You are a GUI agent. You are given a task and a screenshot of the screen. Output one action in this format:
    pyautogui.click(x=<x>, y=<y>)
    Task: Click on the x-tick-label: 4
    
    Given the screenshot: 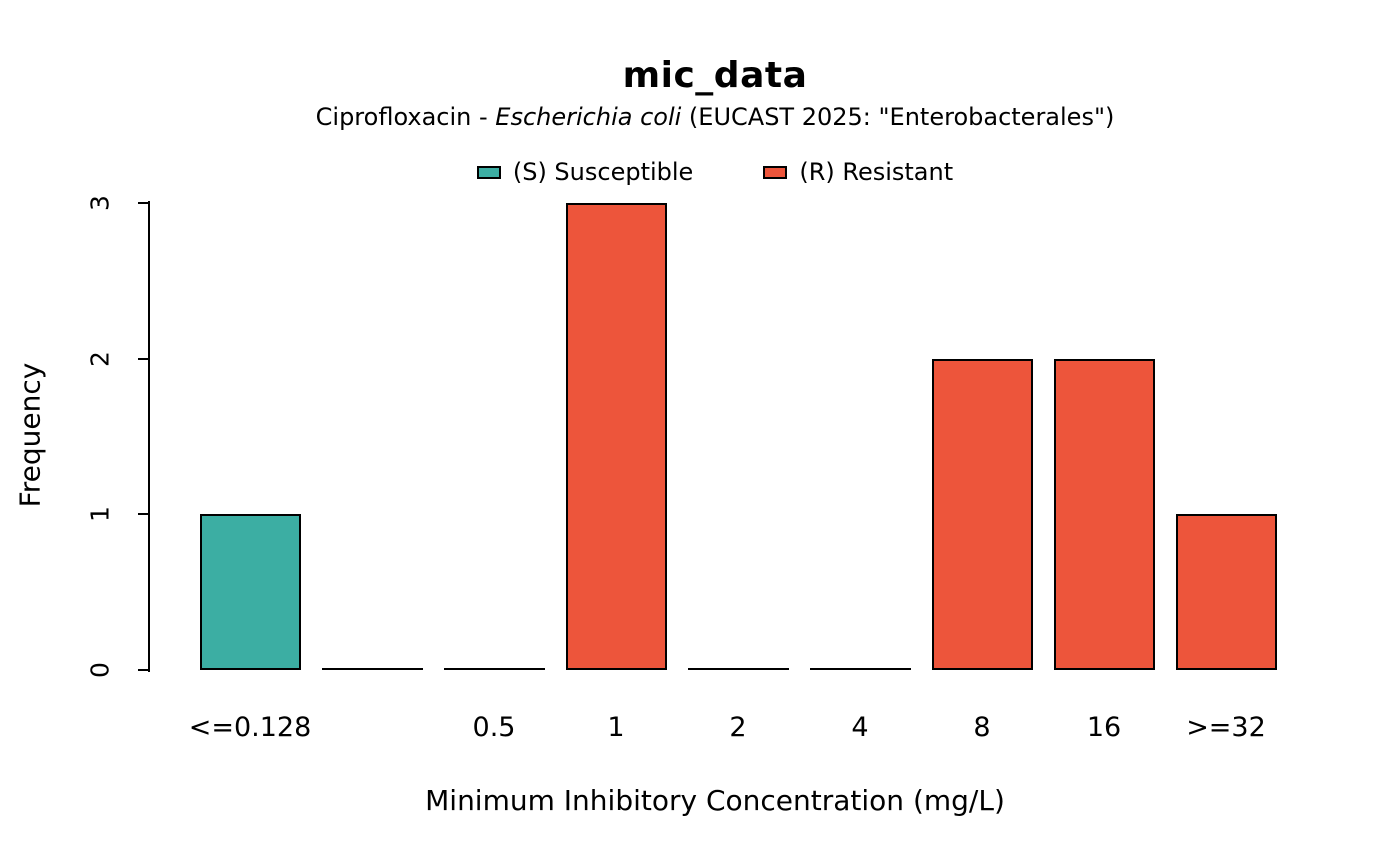 What is the action you would take?
    pyautogui.click(x=860, y=727)
    